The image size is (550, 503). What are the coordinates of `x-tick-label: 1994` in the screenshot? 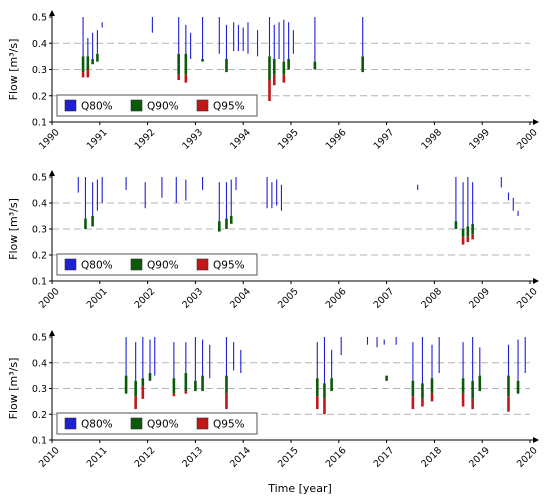 It's located at (240, 139).